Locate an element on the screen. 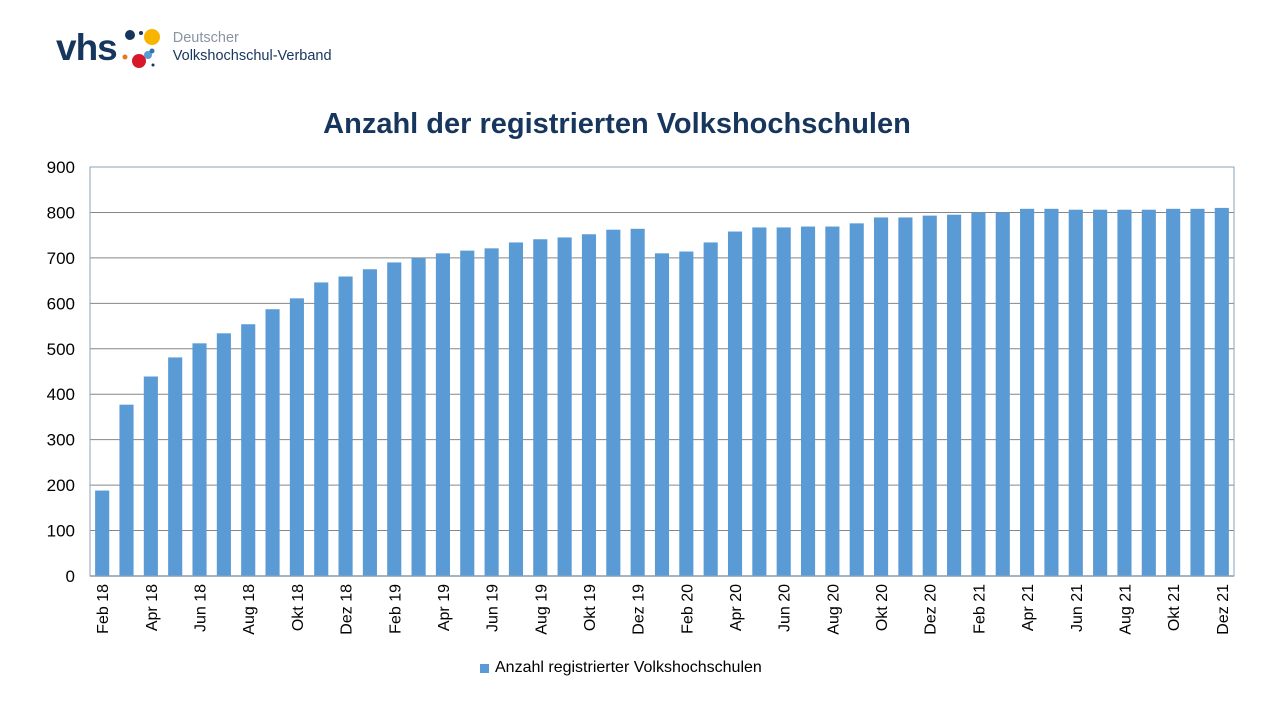 The width and height of the screenshot is (1280, 720). y-tick-label: 200 is located at coordinates (61, 485).